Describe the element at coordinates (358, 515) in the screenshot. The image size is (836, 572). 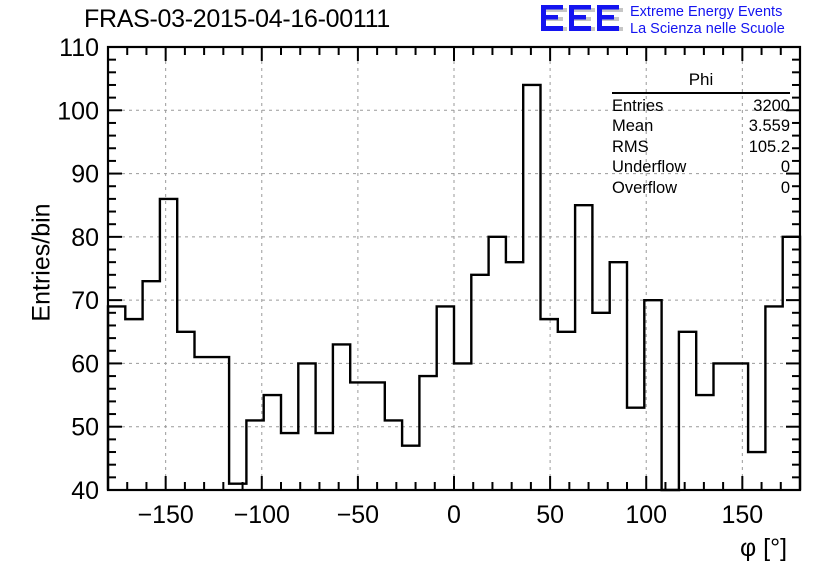
I see `x-tick-label: −50` at that location.